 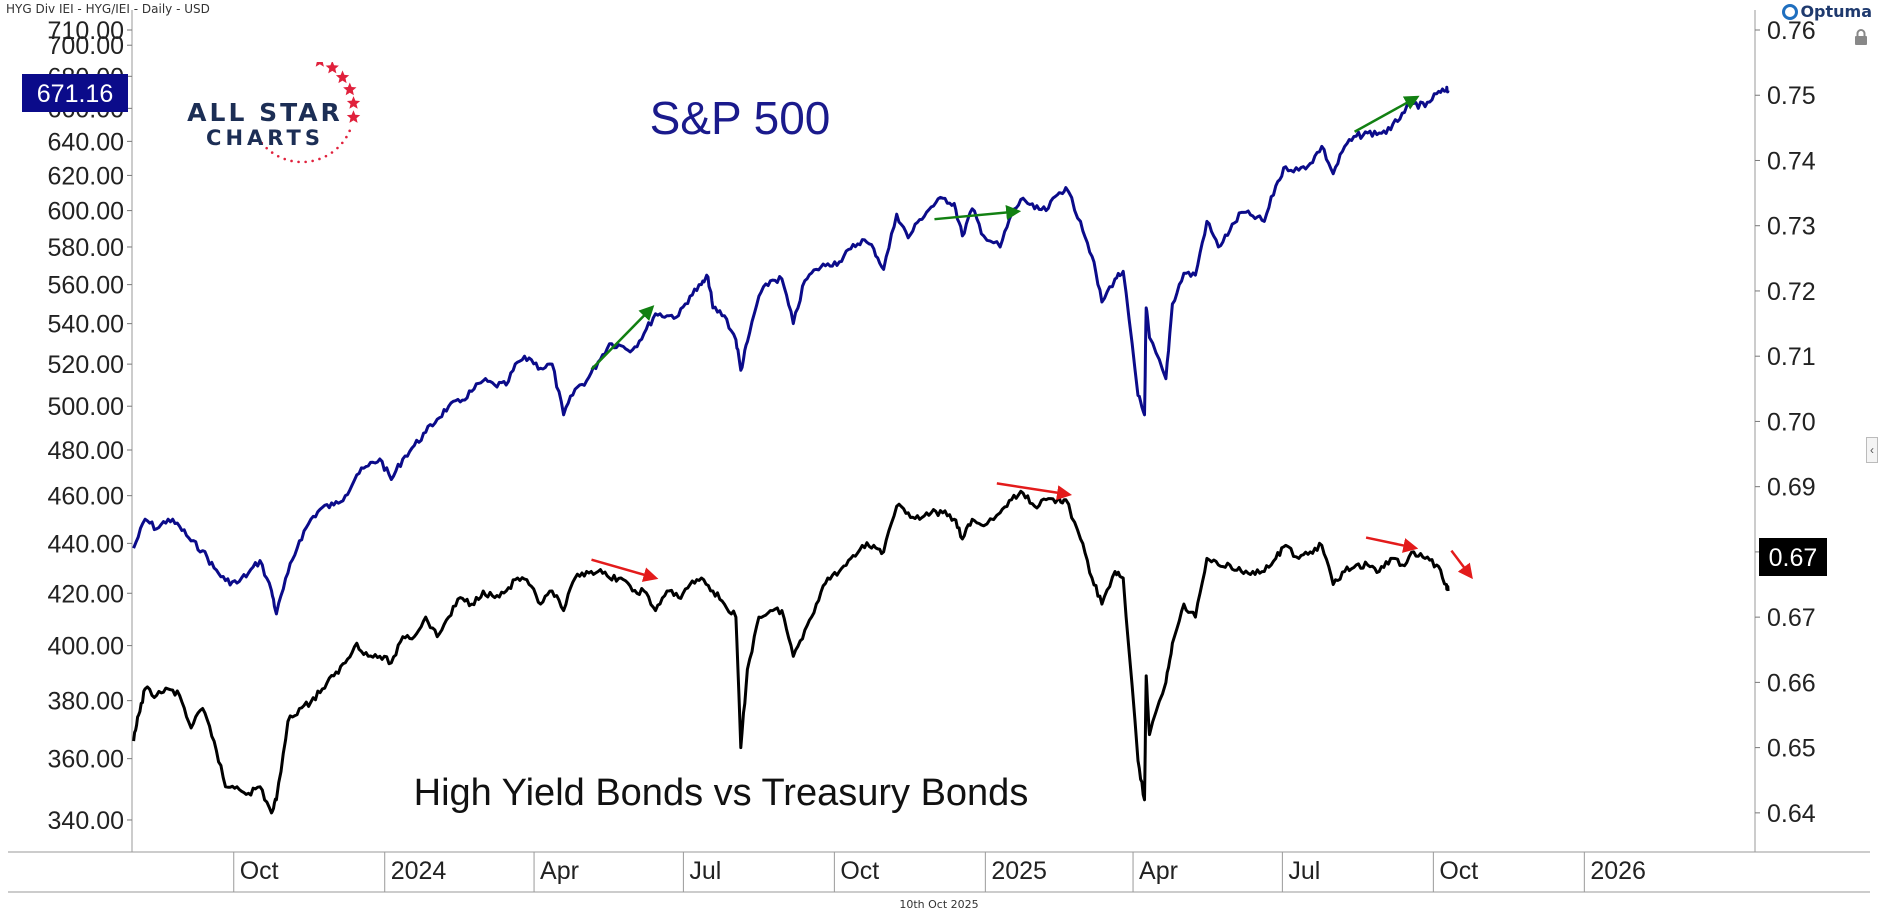 I want to click on left-tick-label: 400.00, so click(x=86, y=647).